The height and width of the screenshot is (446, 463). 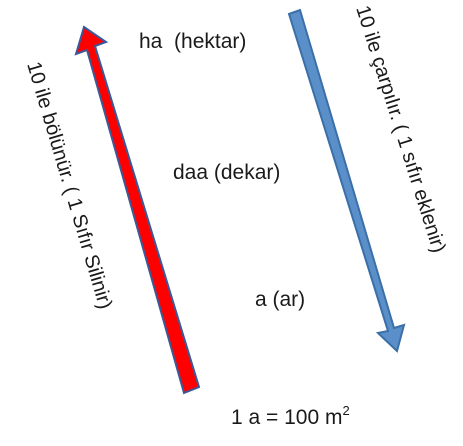 What do you see at coordinates (226, 172) in the screenshot?
I see `unit-label-decare: daa (dekar)` at bounding box center [226, 172].